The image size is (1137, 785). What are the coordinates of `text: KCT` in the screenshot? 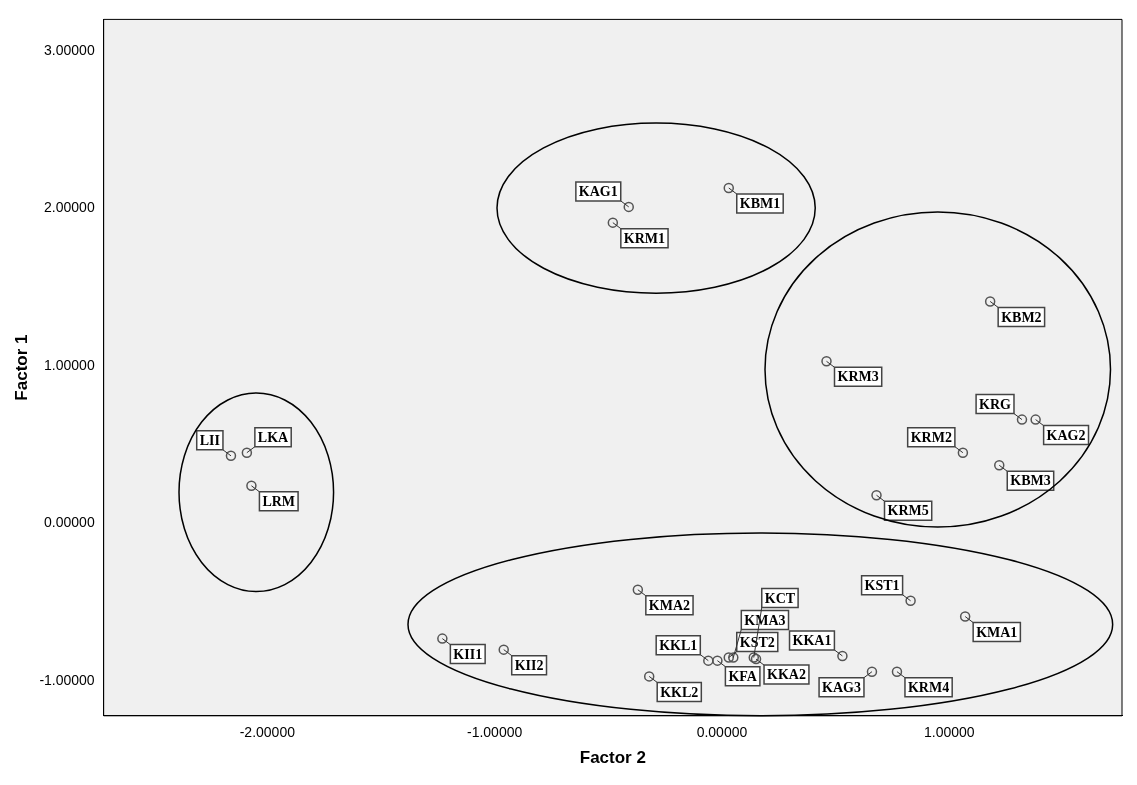 It's located at (780, 598).